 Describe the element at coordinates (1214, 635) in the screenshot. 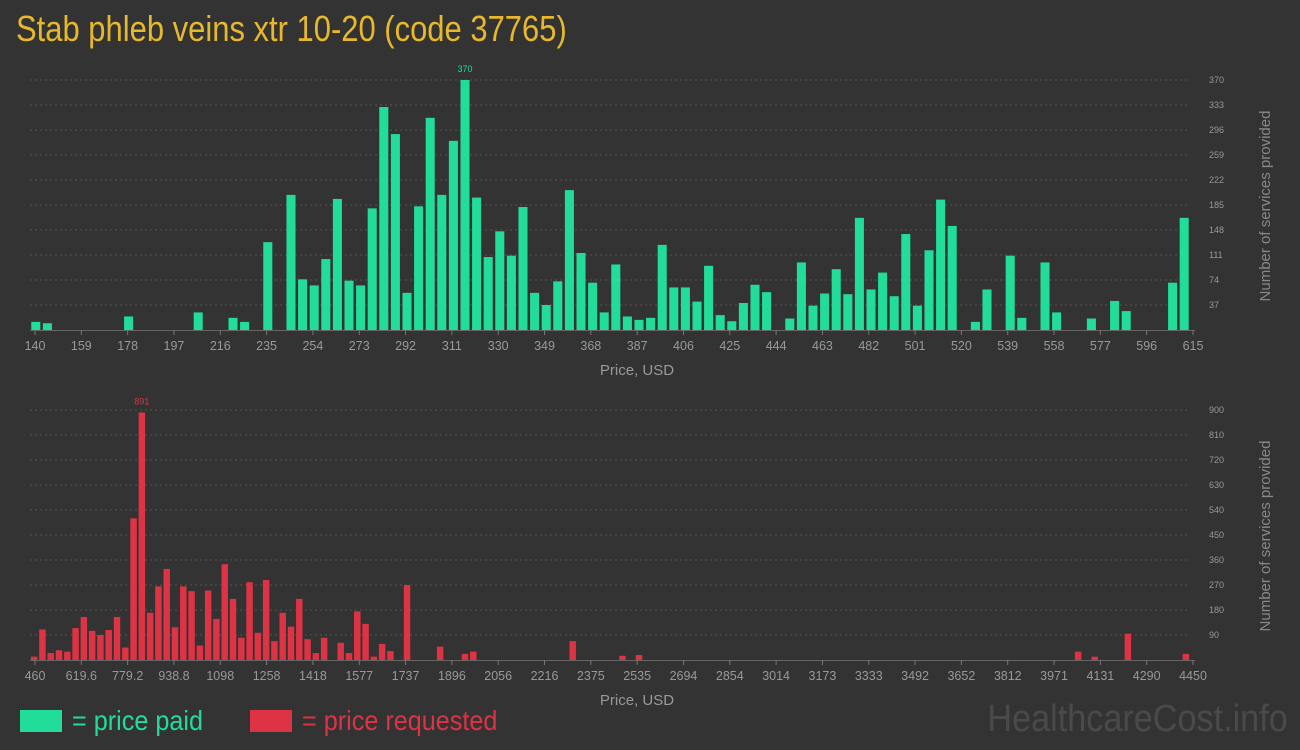

I see `y-tick-label: 90` at that location.